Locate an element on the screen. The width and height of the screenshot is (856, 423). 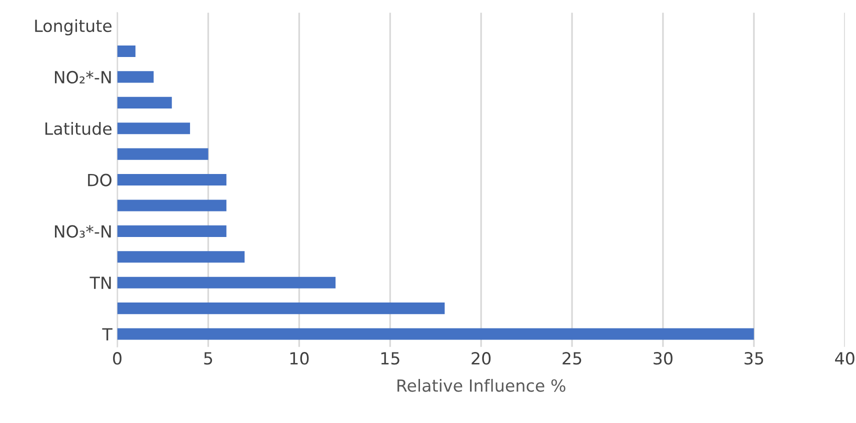
x-tick-label: 5 is located at coordinates (208, 358).